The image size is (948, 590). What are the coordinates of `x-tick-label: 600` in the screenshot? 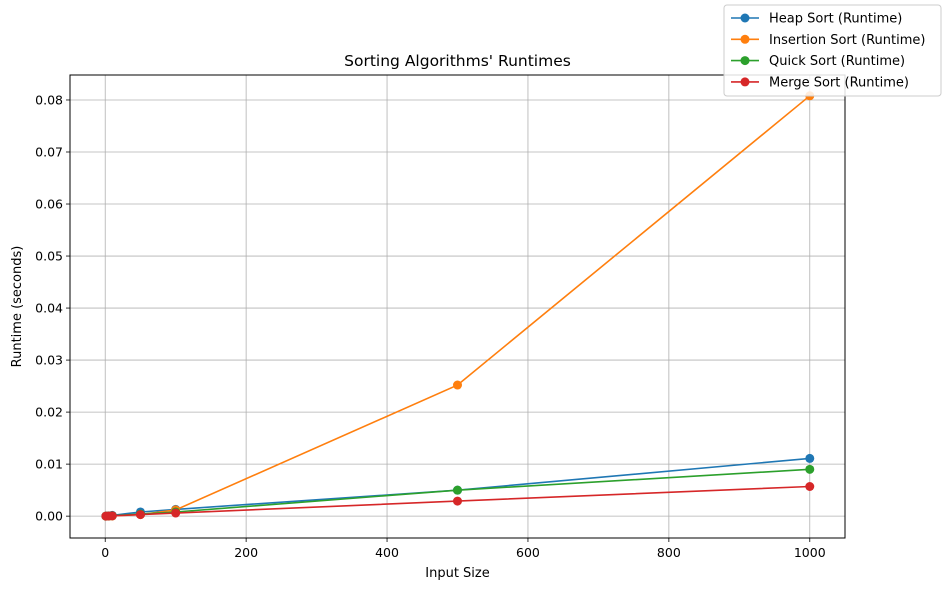 It's located at (528, 552).